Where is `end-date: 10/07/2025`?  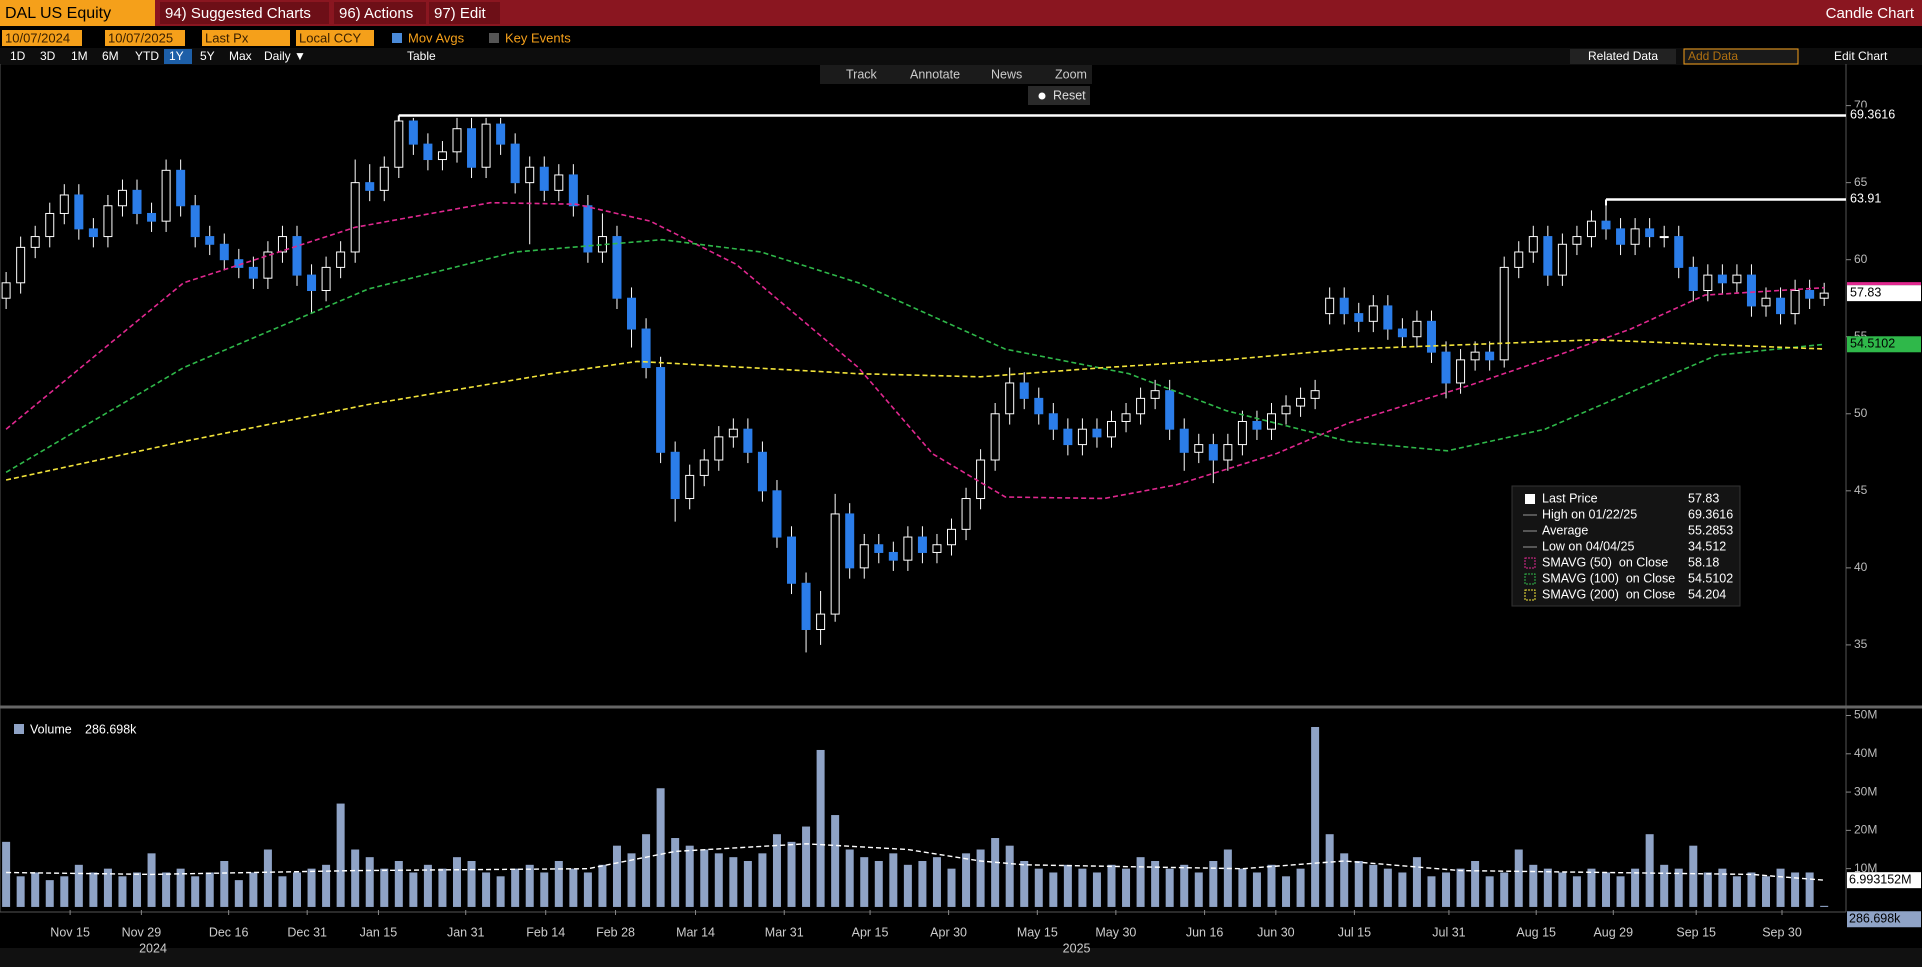
end-date: 10/07/2025 is located at coordinates (140, 37).